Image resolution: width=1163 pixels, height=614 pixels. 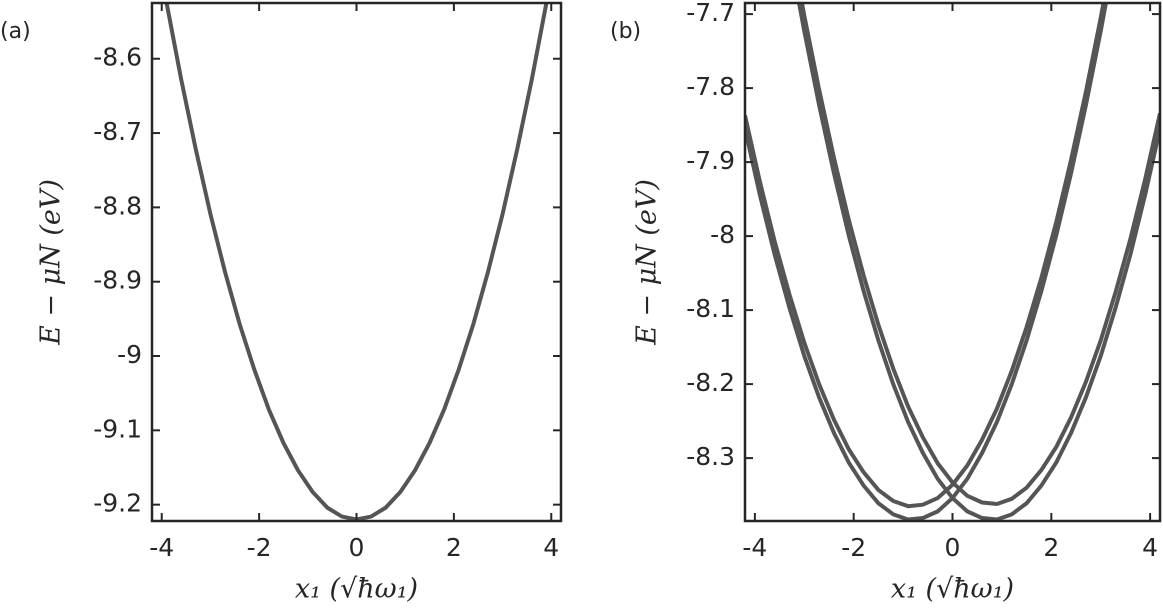 What do you see at coordinates (117, 503) in the screenshot?
I see `y-tick-label: -9.2` at bounding box center [117, 503].